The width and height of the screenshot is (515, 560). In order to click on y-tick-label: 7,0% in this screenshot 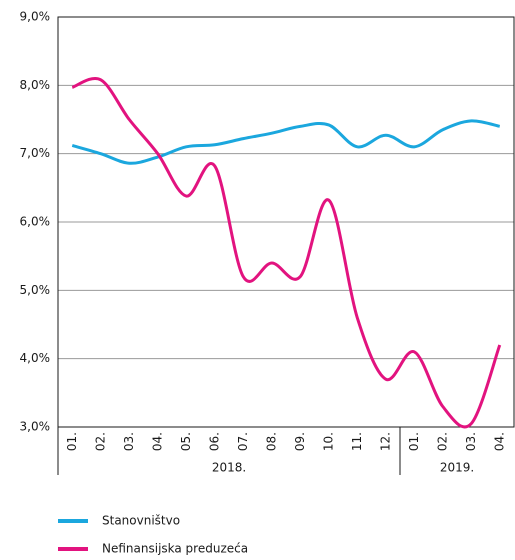, I will do `click(35, 153)`.